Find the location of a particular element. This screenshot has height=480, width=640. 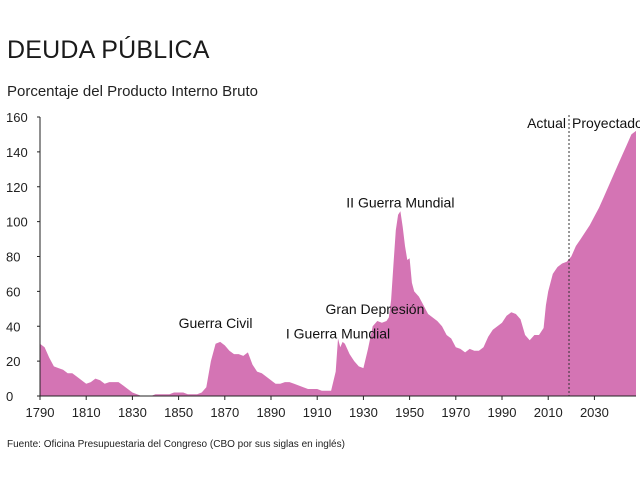

x-tick-label: 1970 is located at coordinates (455, 412).